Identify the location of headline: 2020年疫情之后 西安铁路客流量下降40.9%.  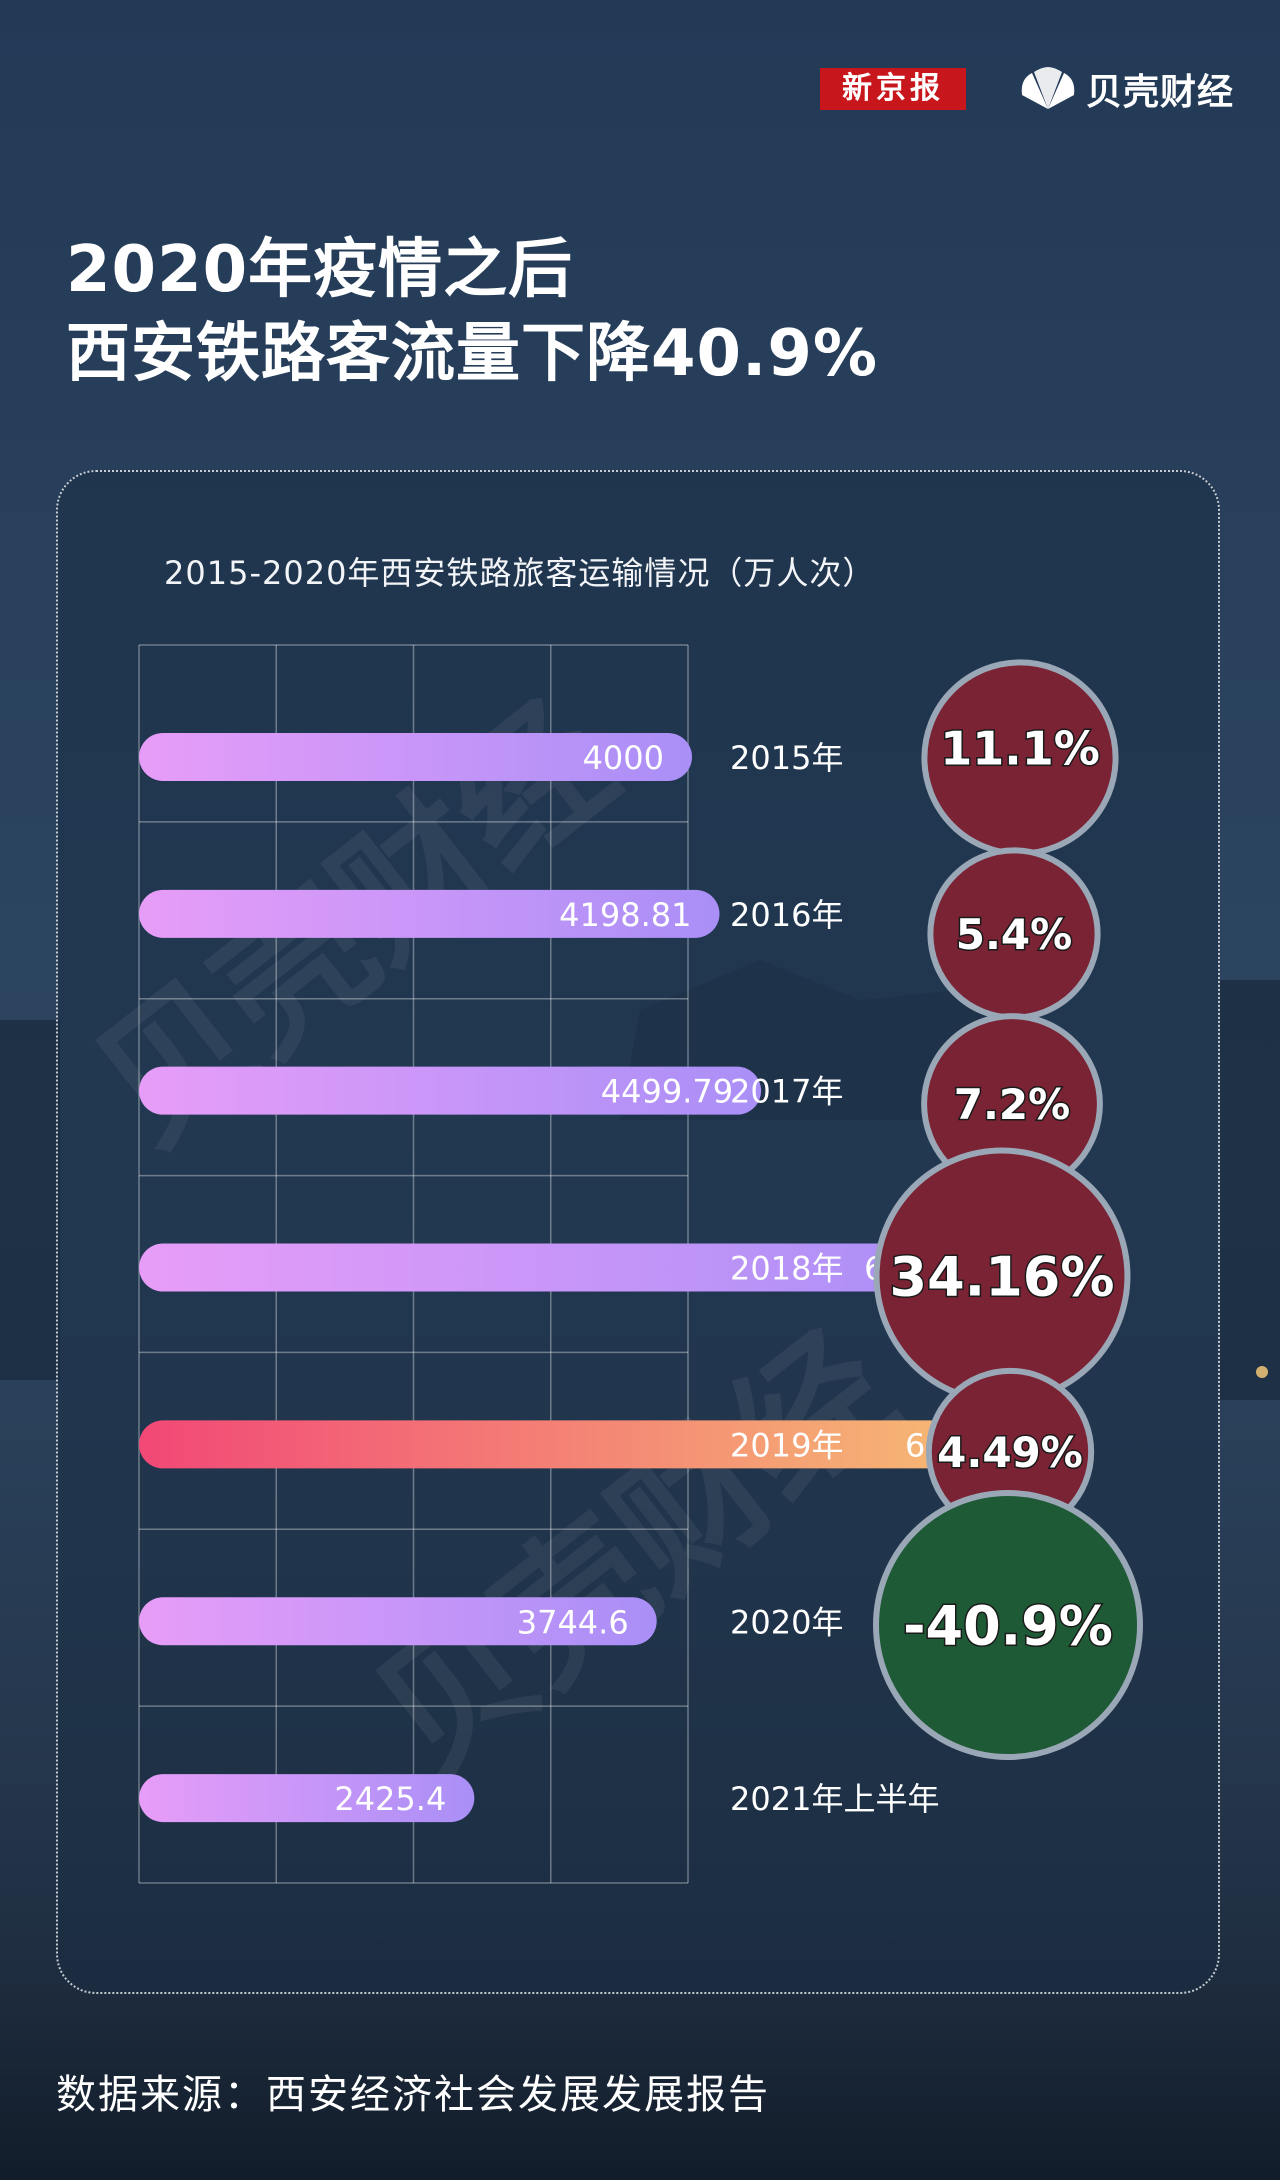
(472, 312).